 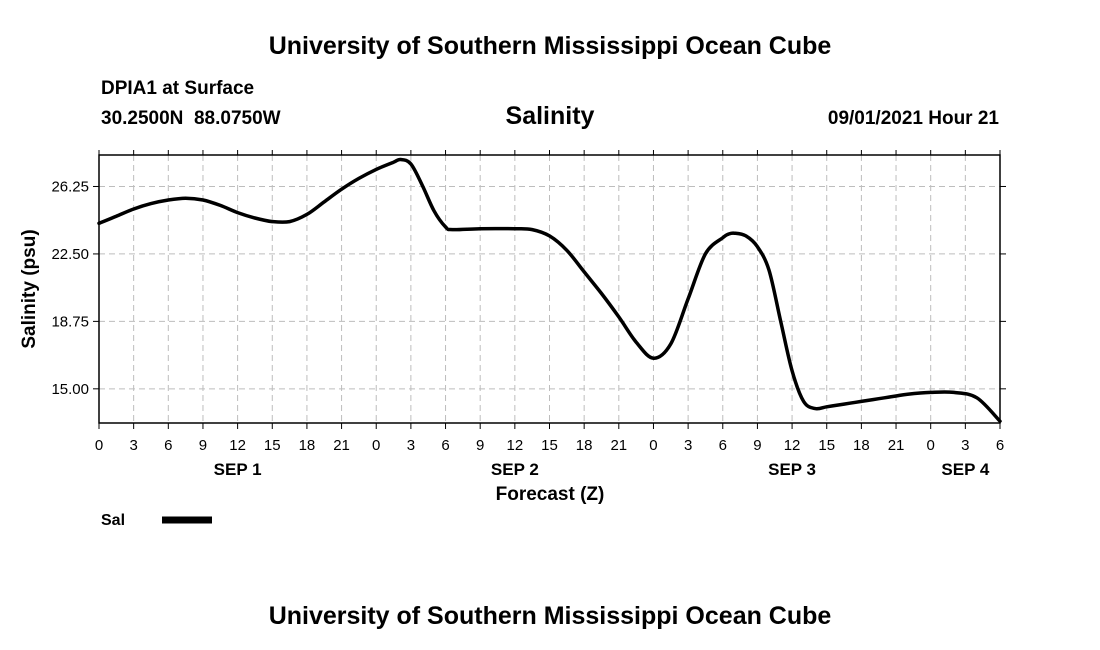 I want to click on day-label: SEP 1, so click(x=238, y=469).